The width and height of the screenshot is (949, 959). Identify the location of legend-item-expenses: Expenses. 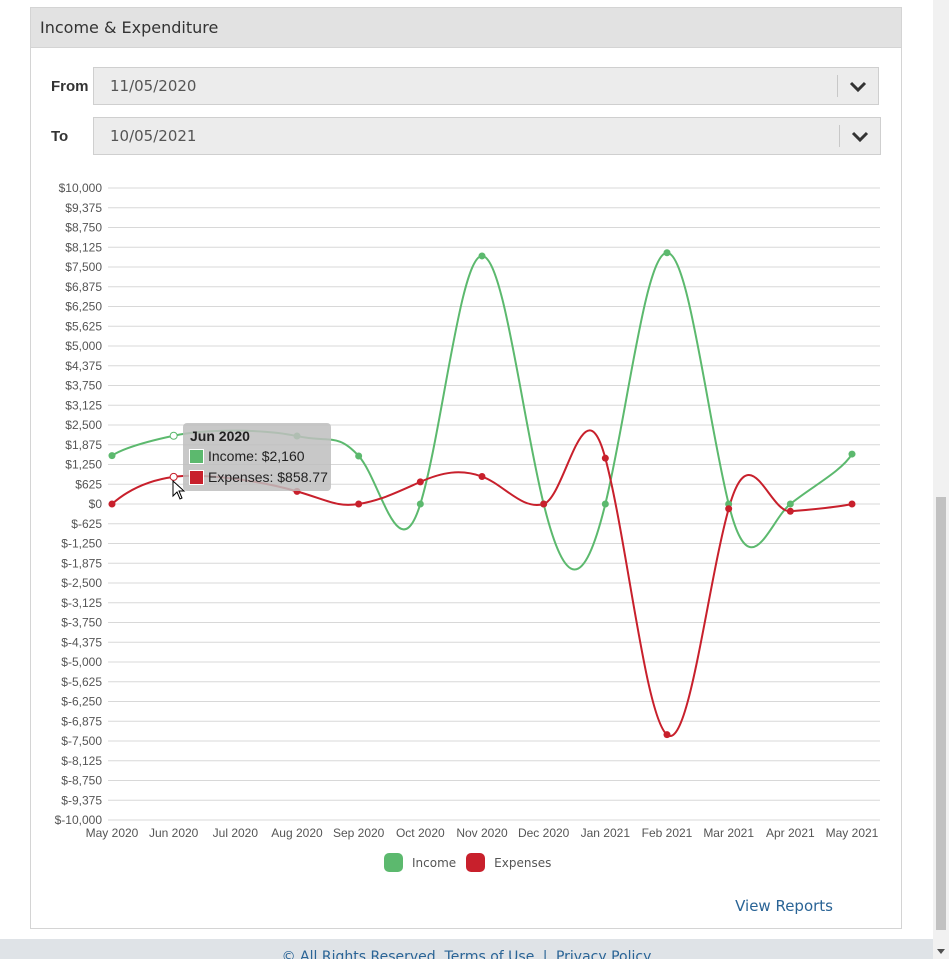
(508, 862).